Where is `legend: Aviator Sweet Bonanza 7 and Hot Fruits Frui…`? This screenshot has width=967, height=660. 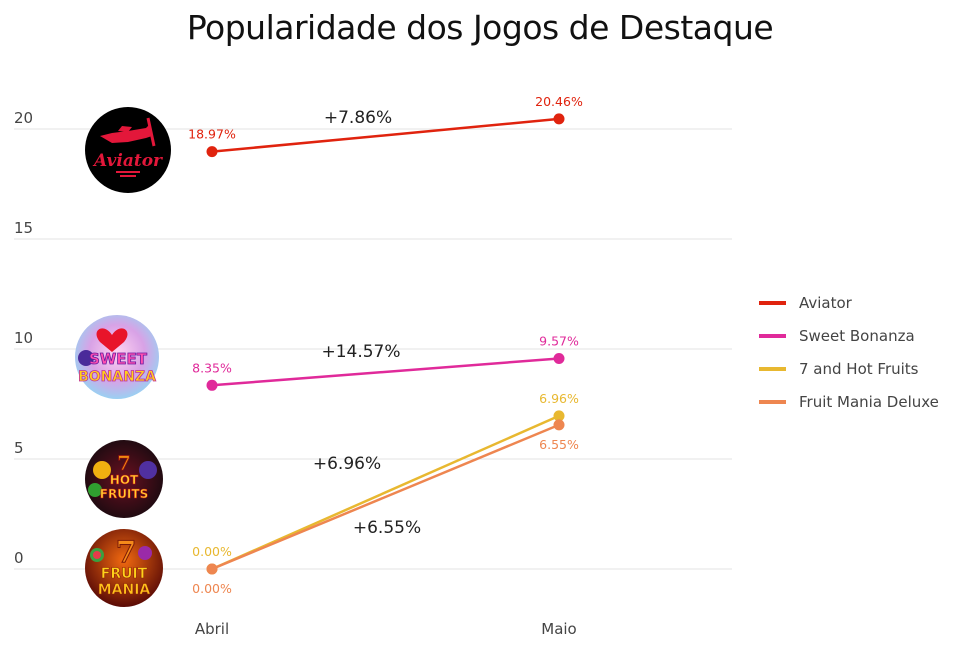 legend: Aviator Sweet Bonanza 7 and Hot Fruits Frui… is located at coordinates (849, 352).